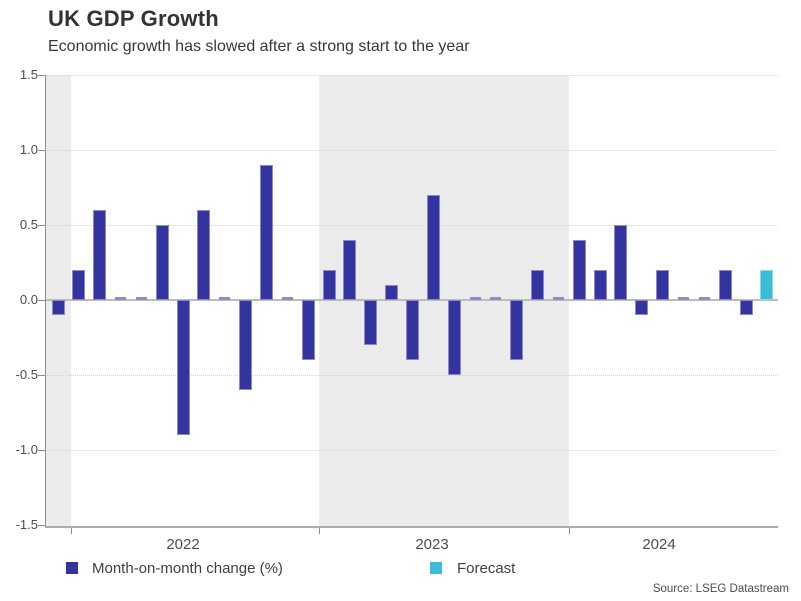 This screenshot has height=601, width=801. Describe the element at coordinates (183, 544) in the screenshot. I see `year-label-2022: 2022` at that location.